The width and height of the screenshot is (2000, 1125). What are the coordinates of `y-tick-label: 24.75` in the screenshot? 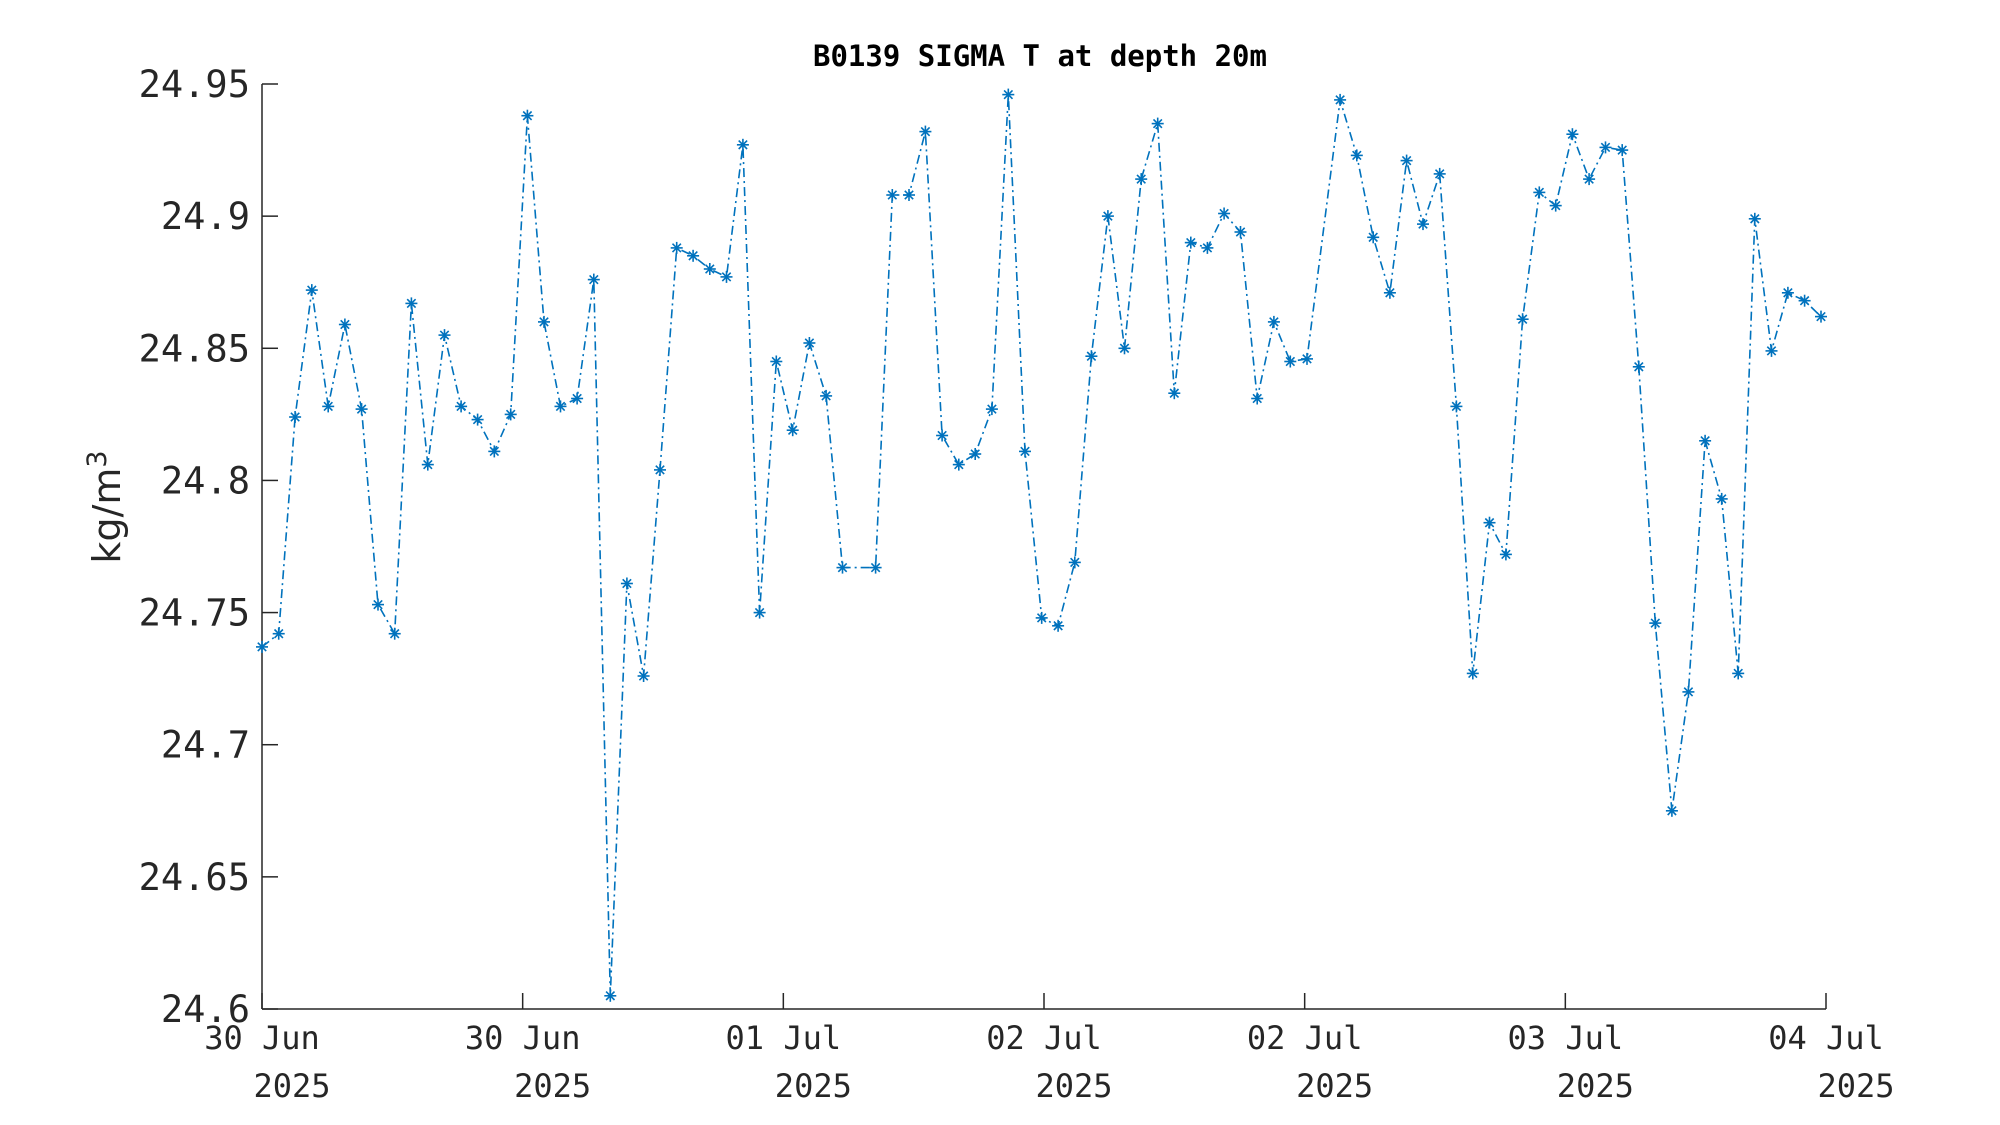 It's located at (194, 613).